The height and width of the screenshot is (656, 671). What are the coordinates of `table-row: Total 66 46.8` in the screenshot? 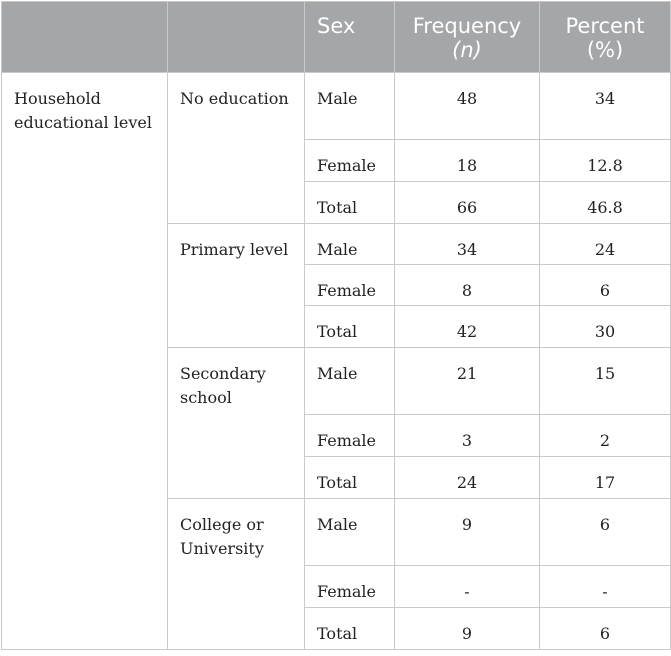 It's located at (336, 202).